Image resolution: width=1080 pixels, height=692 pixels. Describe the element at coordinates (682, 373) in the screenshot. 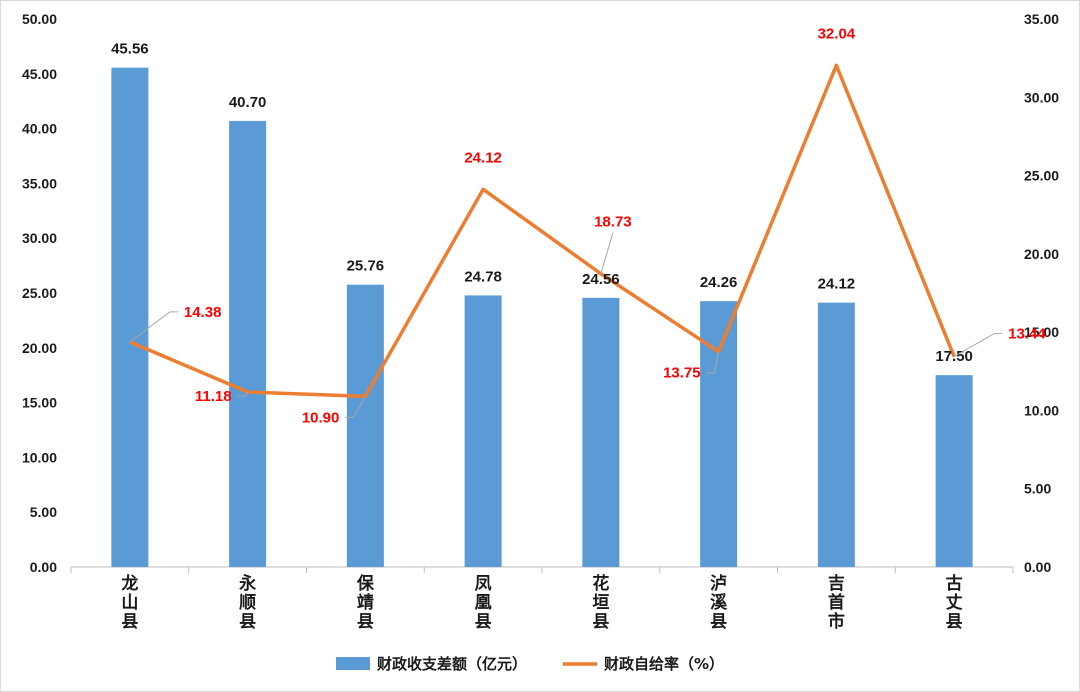

I see `line-value-label: 13.75` at that location.